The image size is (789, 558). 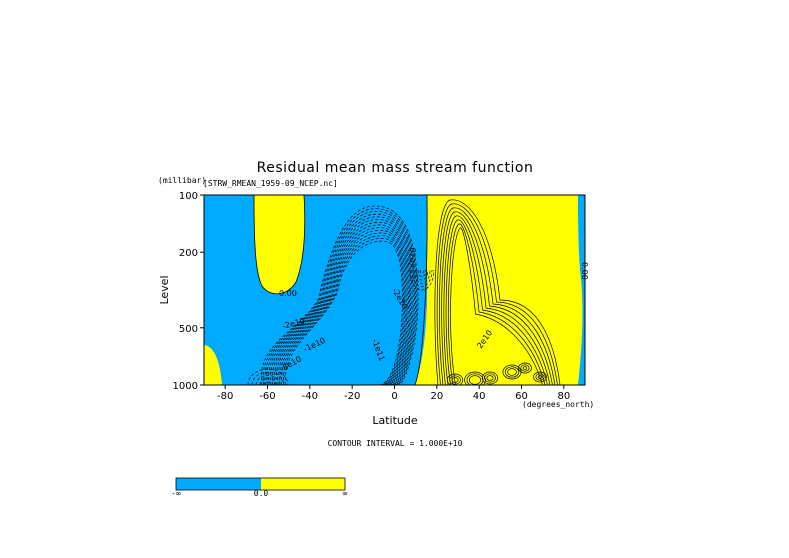 I want to click on x-units-label: (degrees_north), so click(x=558, y=404).